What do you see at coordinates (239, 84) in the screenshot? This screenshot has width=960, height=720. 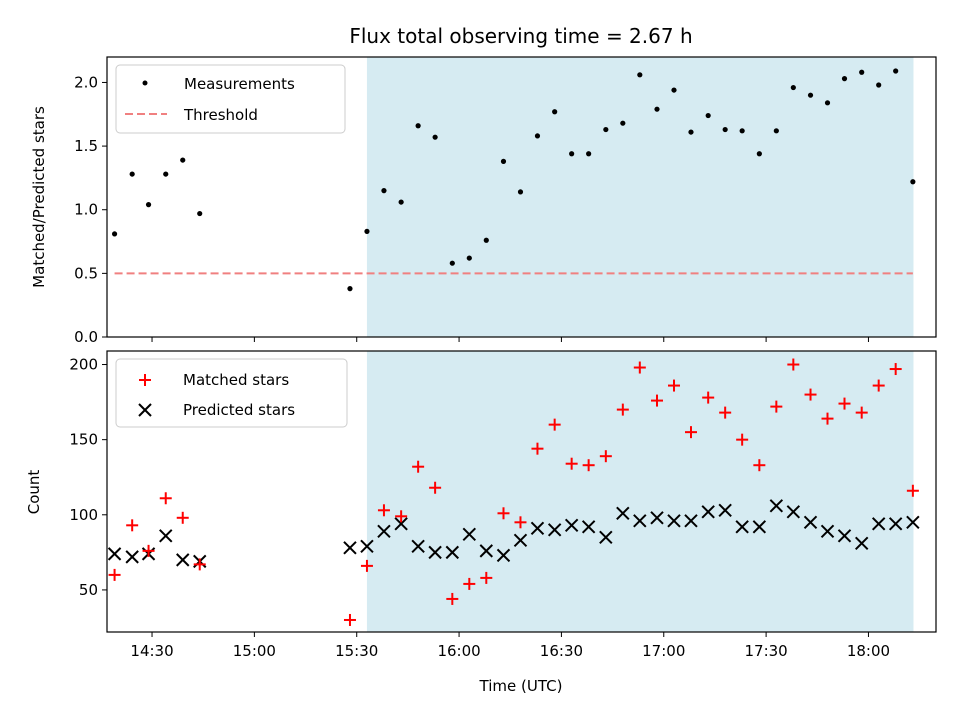 I see `legend-label-measurements: Measurements` at bounding box center [239, 84].